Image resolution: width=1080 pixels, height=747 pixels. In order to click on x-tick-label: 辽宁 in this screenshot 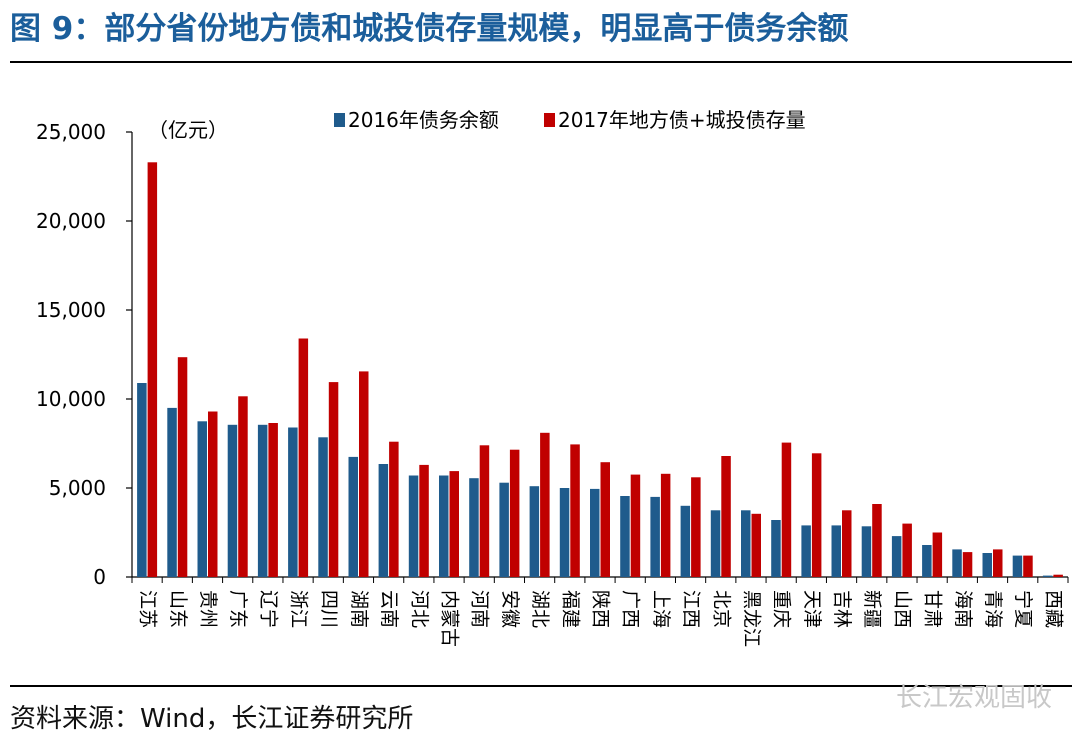, I will do `click(268, 609)`.